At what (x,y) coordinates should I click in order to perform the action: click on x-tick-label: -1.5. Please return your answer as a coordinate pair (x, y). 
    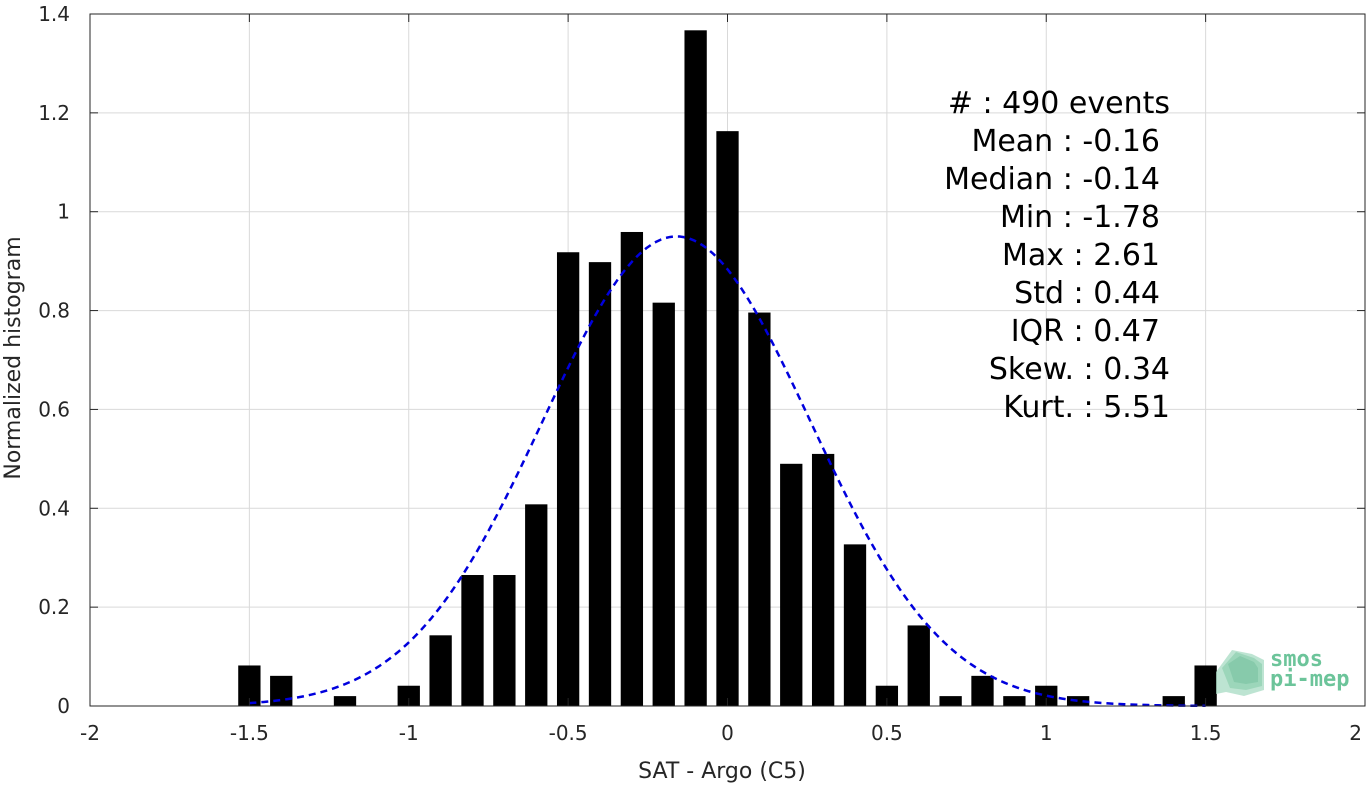
    Looking at the image, I should click on (249, 733).